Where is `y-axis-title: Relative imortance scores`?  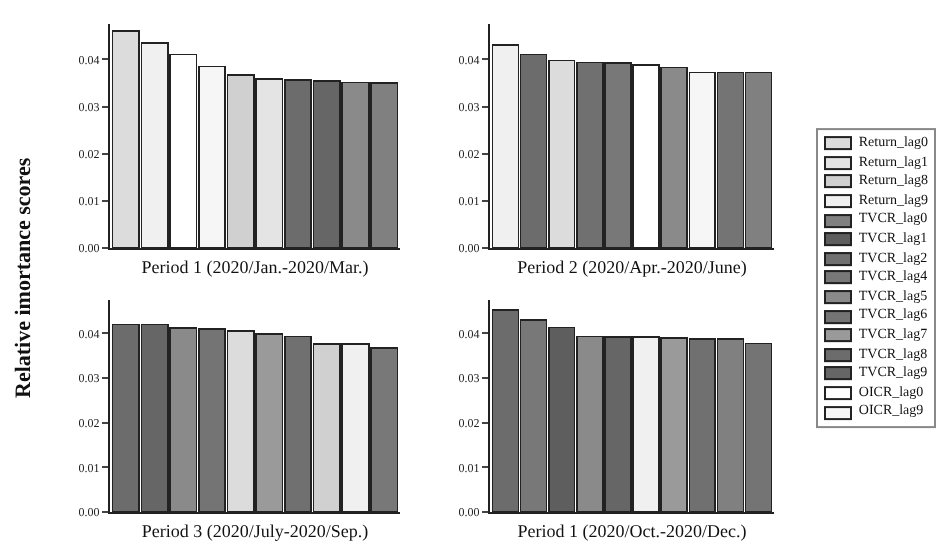 y-axis-title: Relative imortance scores is located at coordinates (24, 277).